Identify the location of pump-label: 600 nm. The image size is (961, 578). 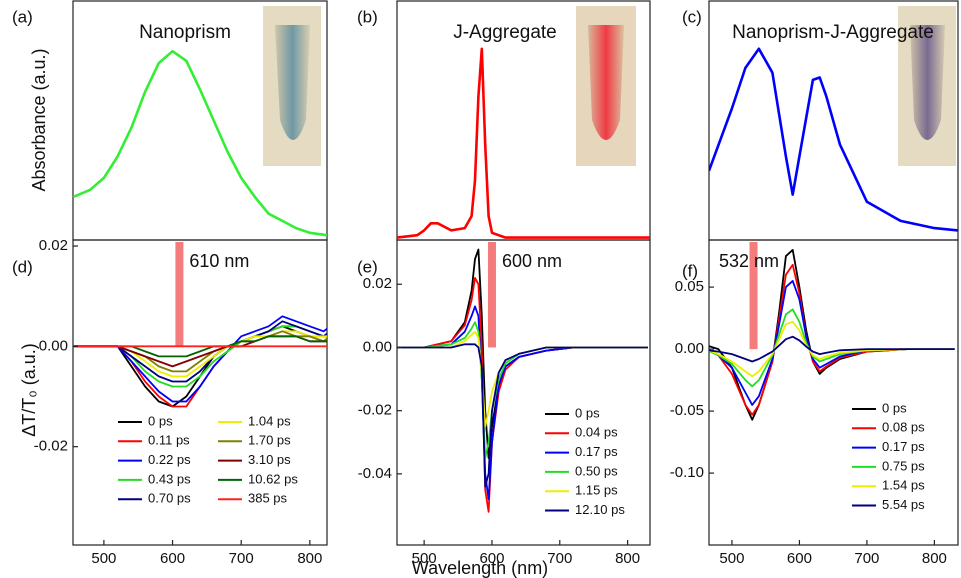
(532, 261).